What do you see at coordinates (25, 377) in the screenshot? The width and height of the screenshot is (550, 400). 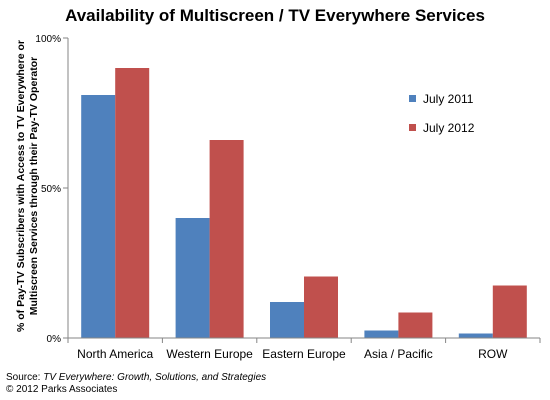 I see `source-prefix: Source:` at bounding box center [25, 377].